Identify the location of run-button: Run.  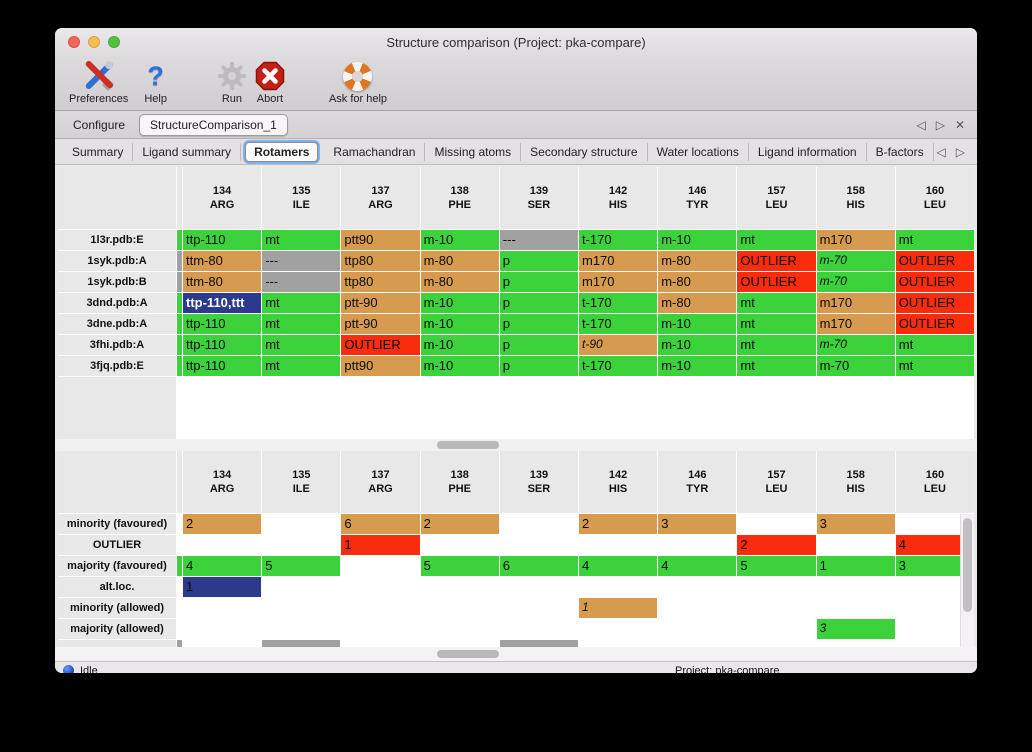
(232, 82).